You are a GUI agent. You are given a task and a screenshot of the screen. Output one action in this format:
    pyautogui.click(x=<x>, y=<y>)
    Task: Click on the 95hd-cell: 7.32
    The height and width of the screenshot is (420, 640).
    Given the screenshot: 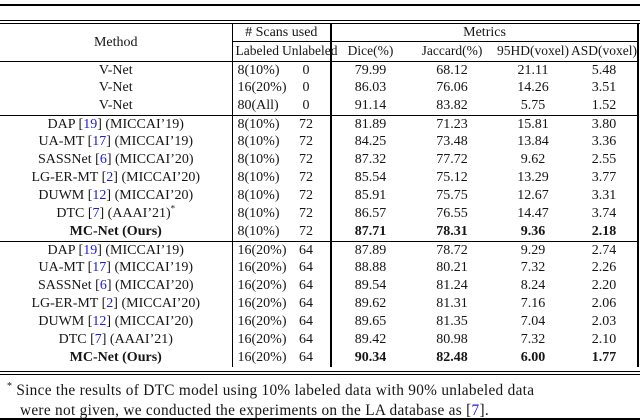 What is the action you would take?
    pyautogui.click(x=533, y=268)
    